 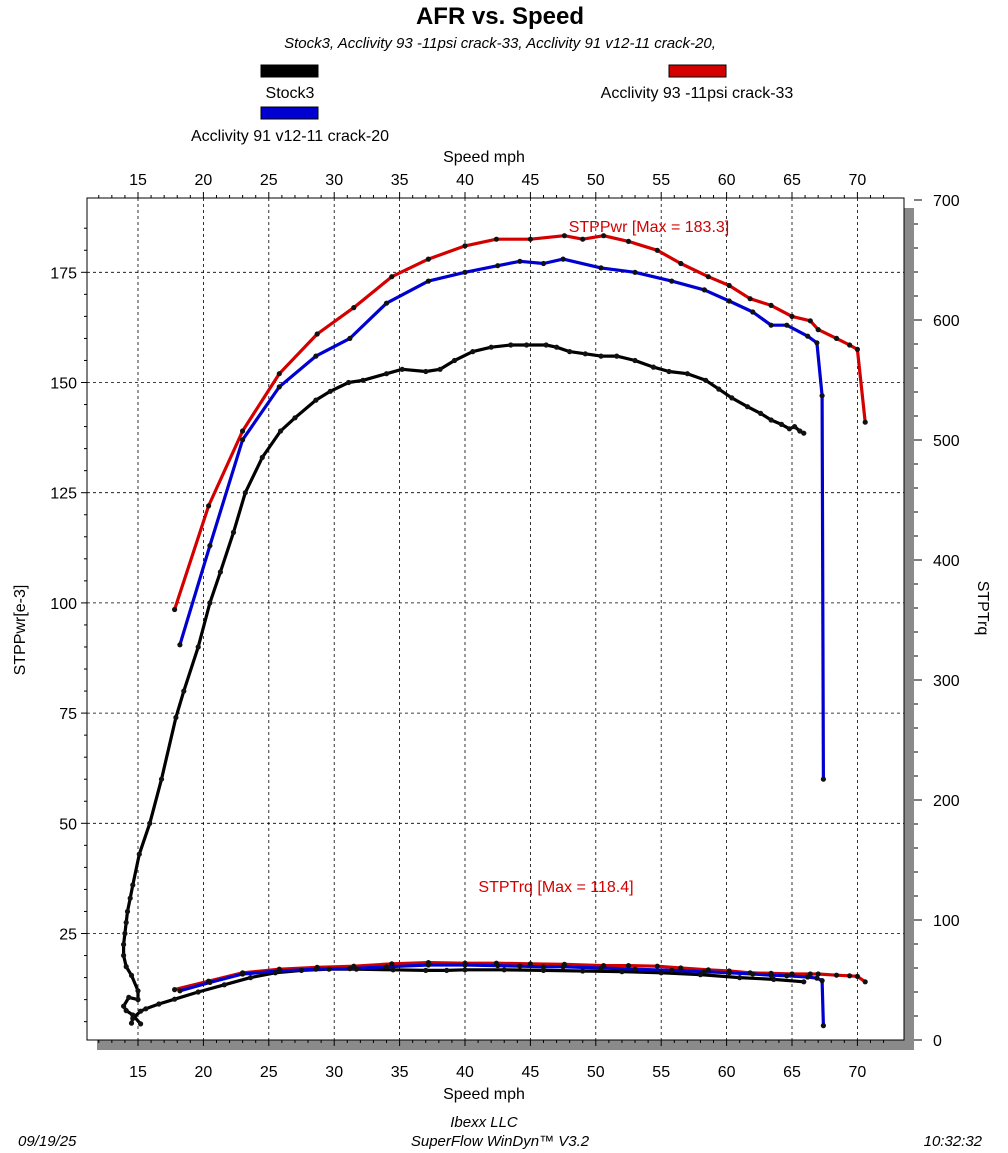 I want to click on x-tick-label-bottom: 40, so click(x=465, y=1072).